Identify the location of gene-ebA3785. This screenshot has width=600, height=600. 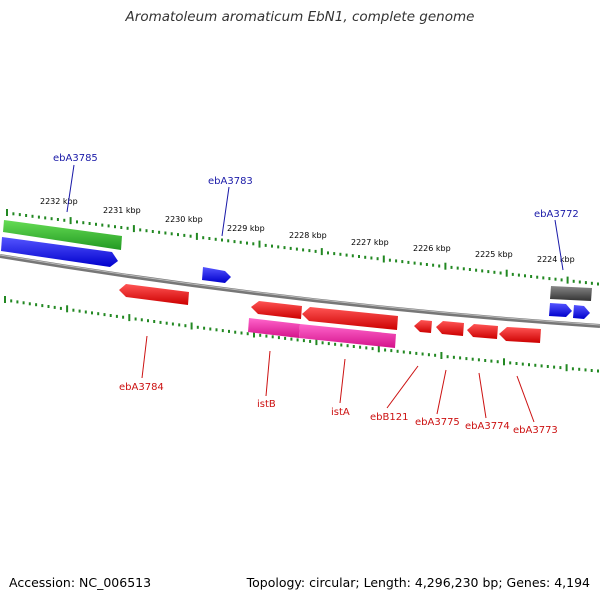
(59, 252).